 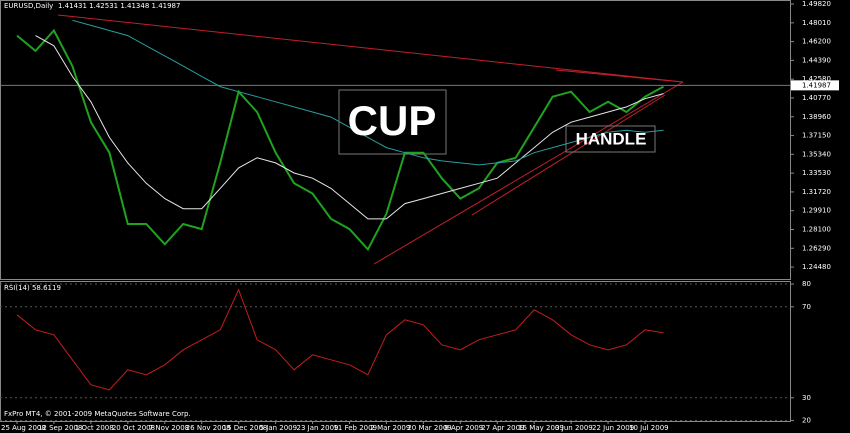 What do you see at coordinates (619, 76) in the screenshot?
I see `handle-top-line` at bounding box center [619, 76].